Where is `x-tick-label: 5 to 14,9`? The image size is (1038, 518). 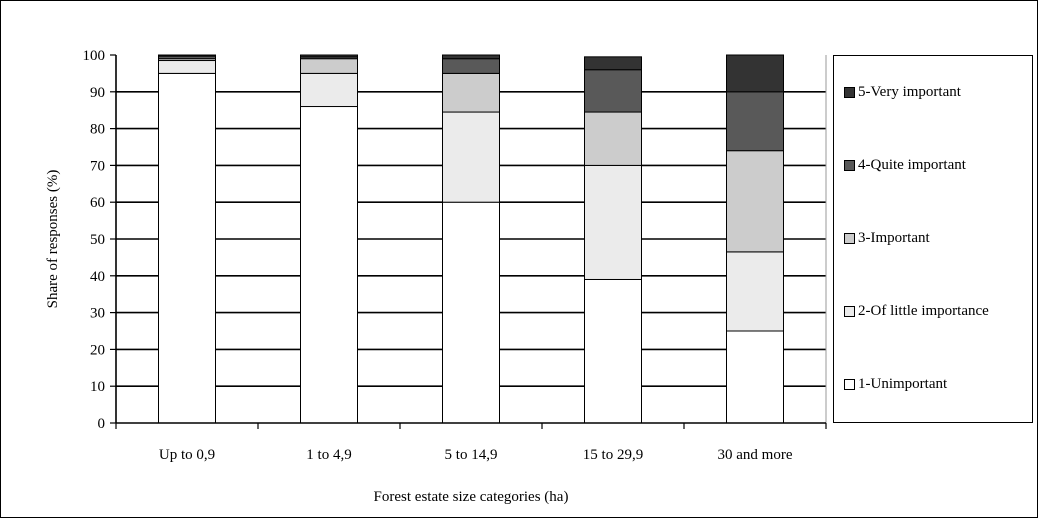 x-tick-label: 5 to 14,9 is located at coordinates (471, 455).